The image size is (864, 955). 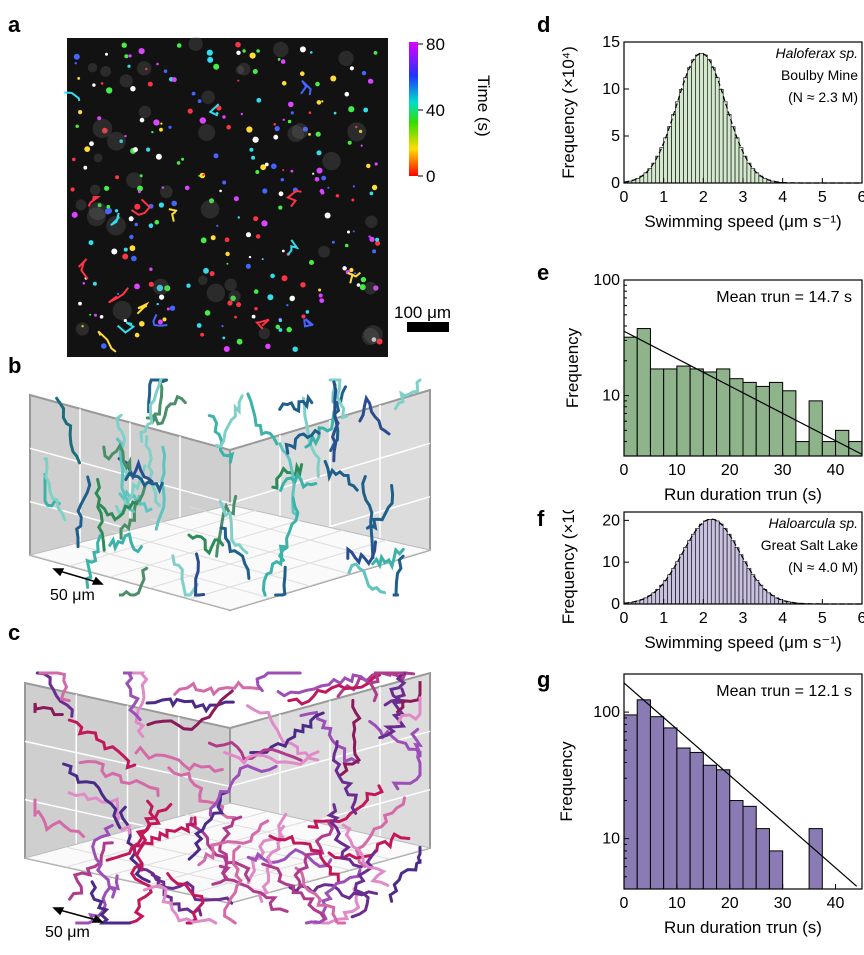 What do you see at coordinates (703, 197) in the screenshot?
I see `x-tick-label: 2` at bounding box center [703, 197].